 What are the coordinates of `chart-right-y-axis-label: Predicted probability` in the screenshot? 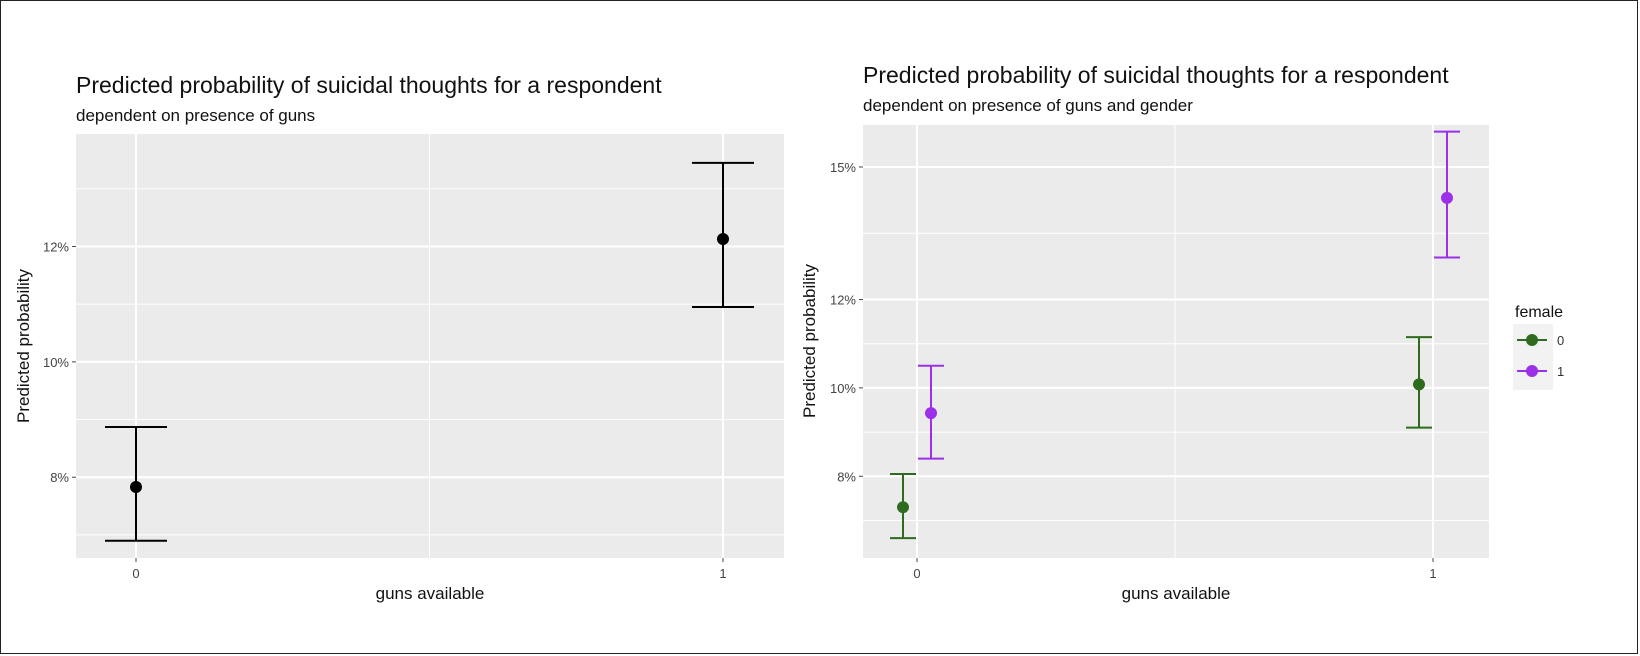 It's located at (809, 340).